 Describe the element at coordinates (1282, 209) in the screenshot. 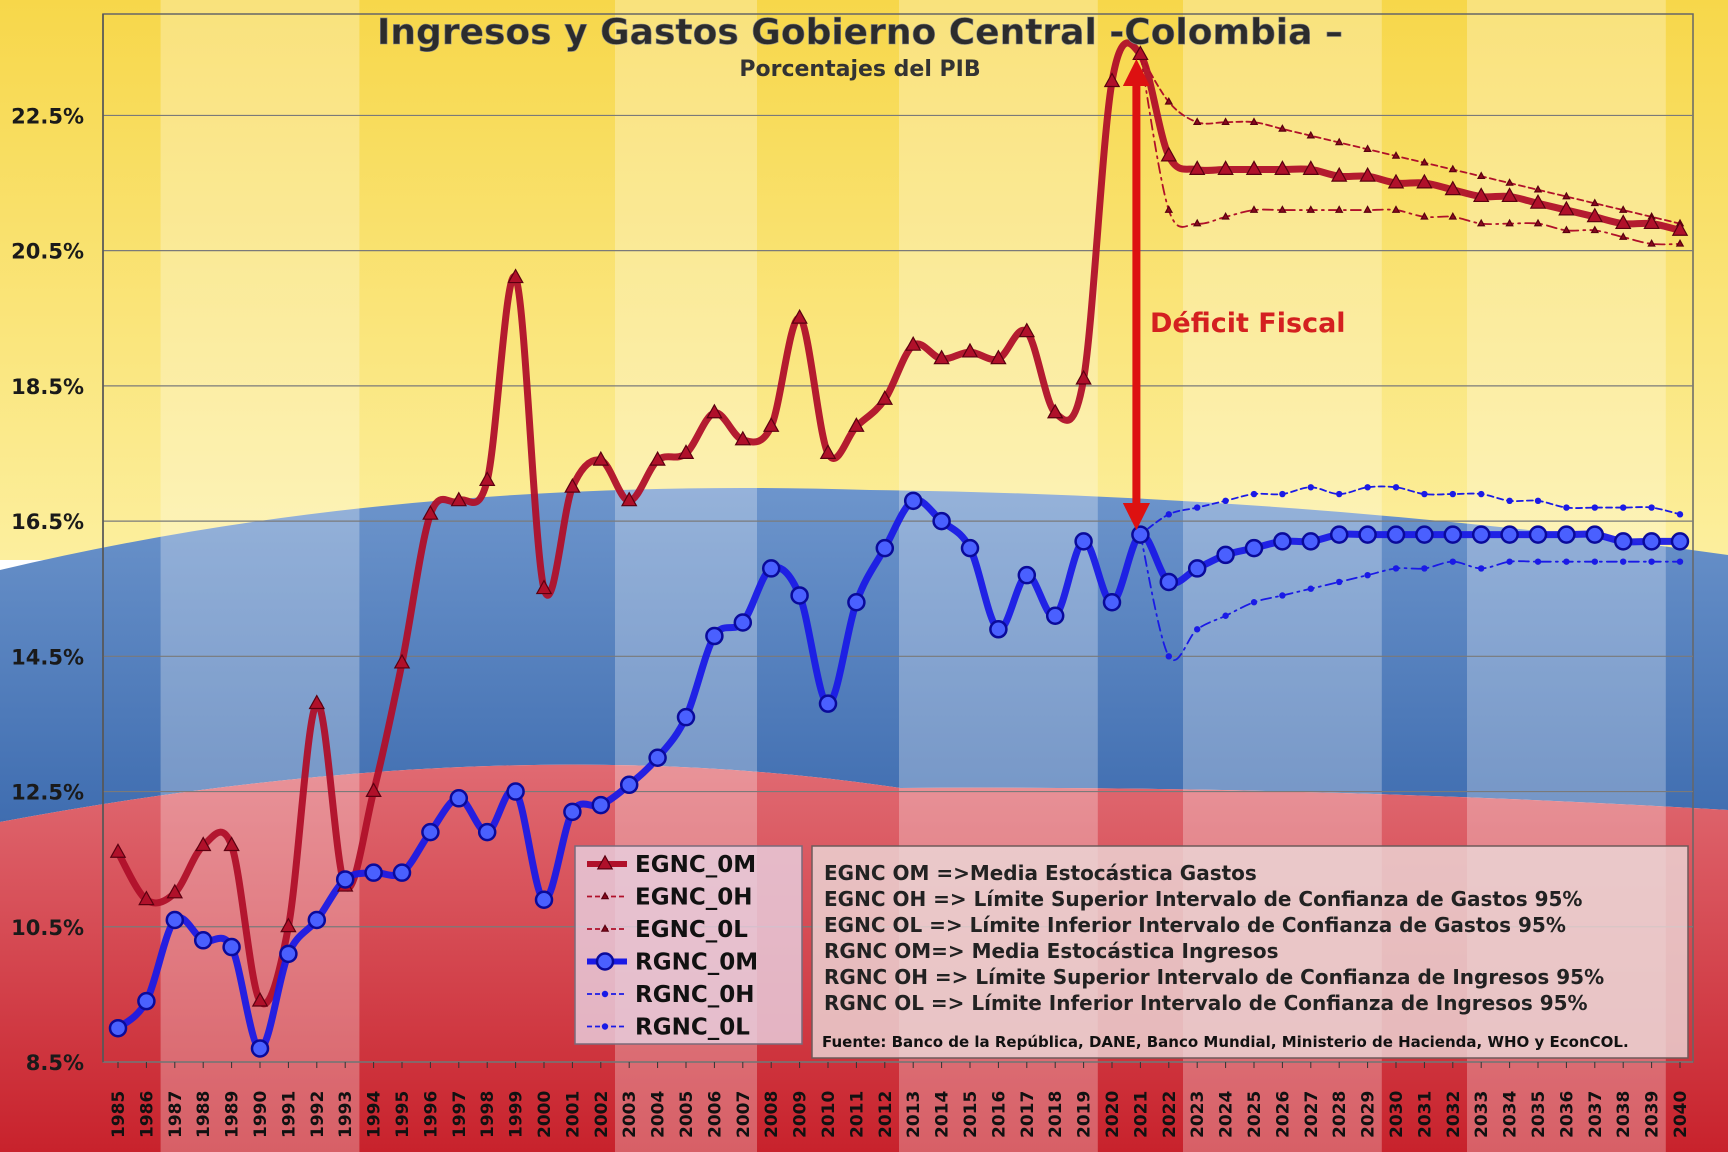

I see `marker-egnc_0l-2026` at that location.